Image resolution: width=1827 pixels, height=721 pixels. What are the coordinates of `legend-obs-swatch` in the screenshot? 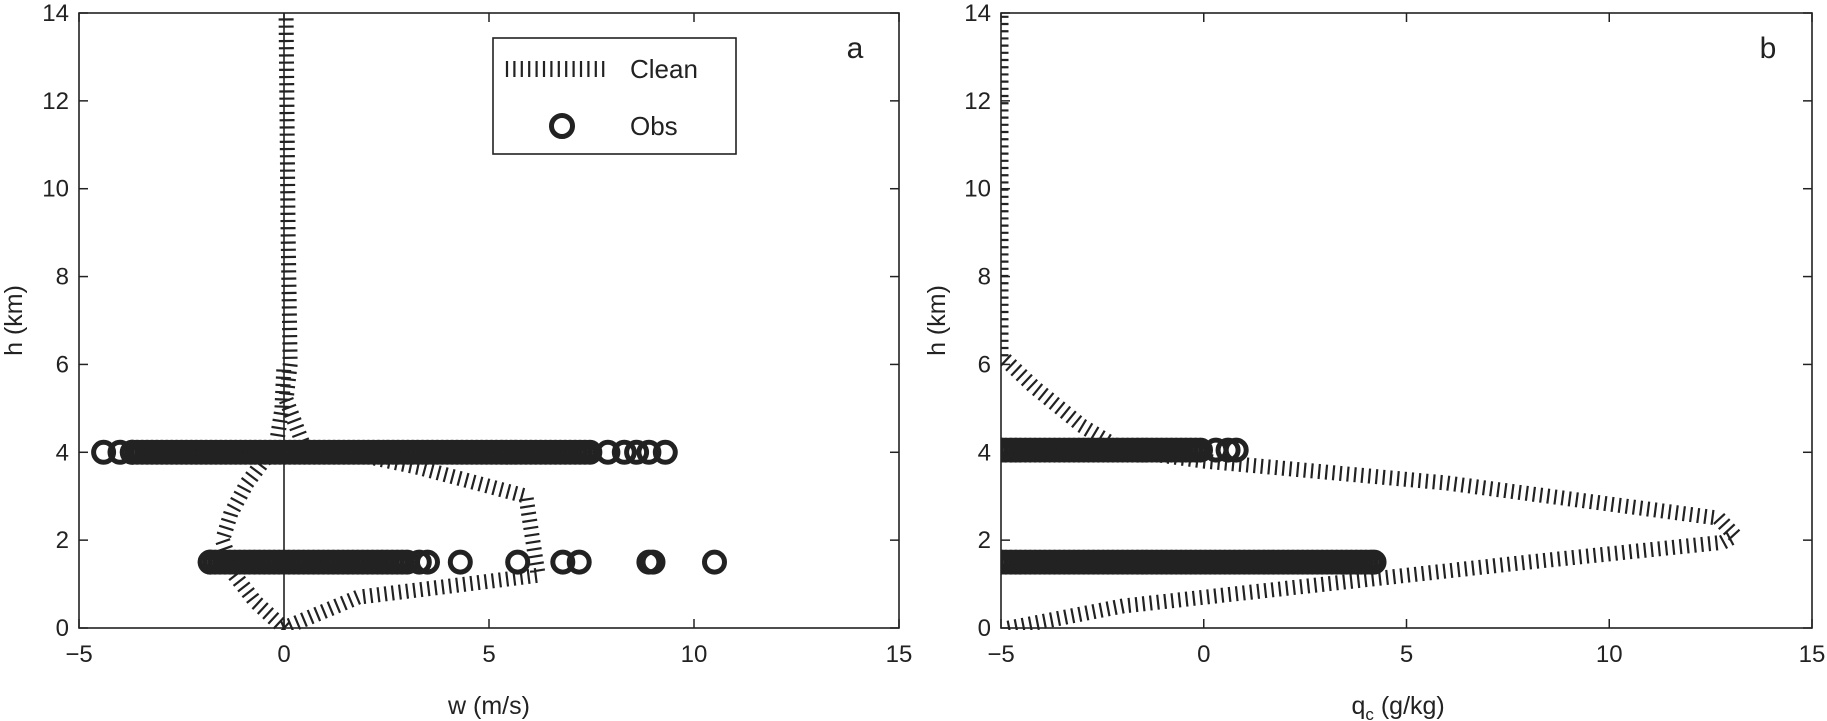 It's located at (562, 126).